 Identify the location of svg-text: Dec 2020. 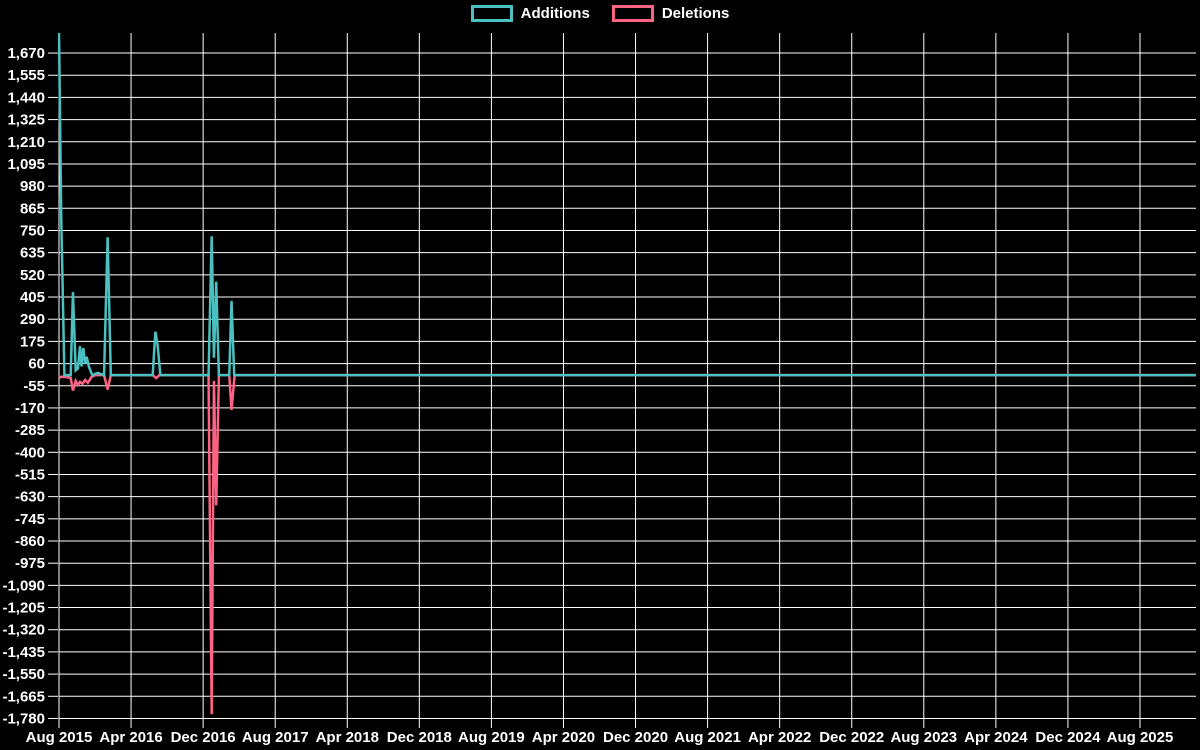
(635, 737).